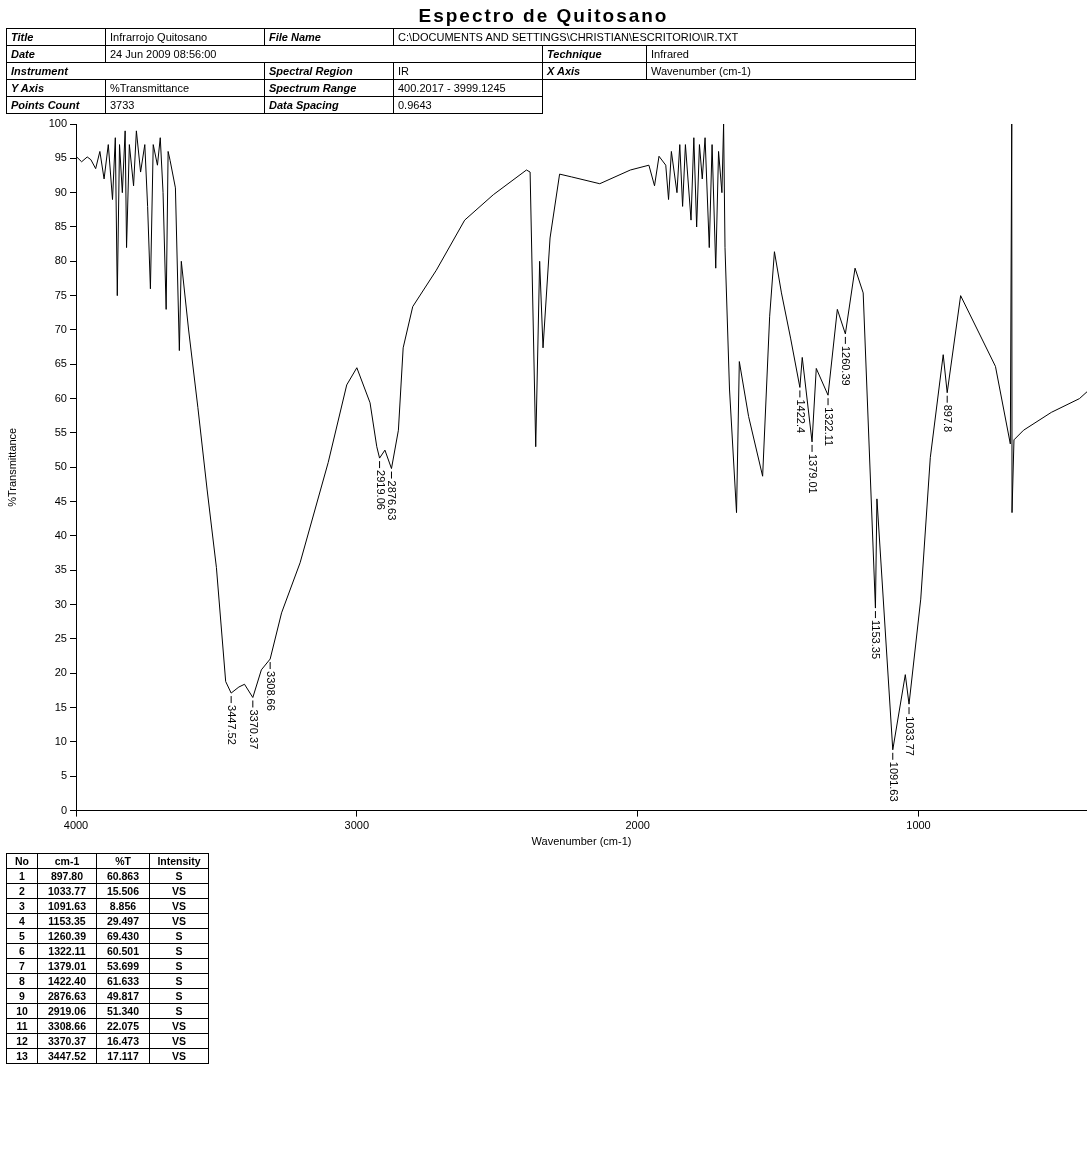  What do you see at coordinates (60, 432) in the screenshot?
I see `y-tick-label: 55` at bounding box center [60, 432].